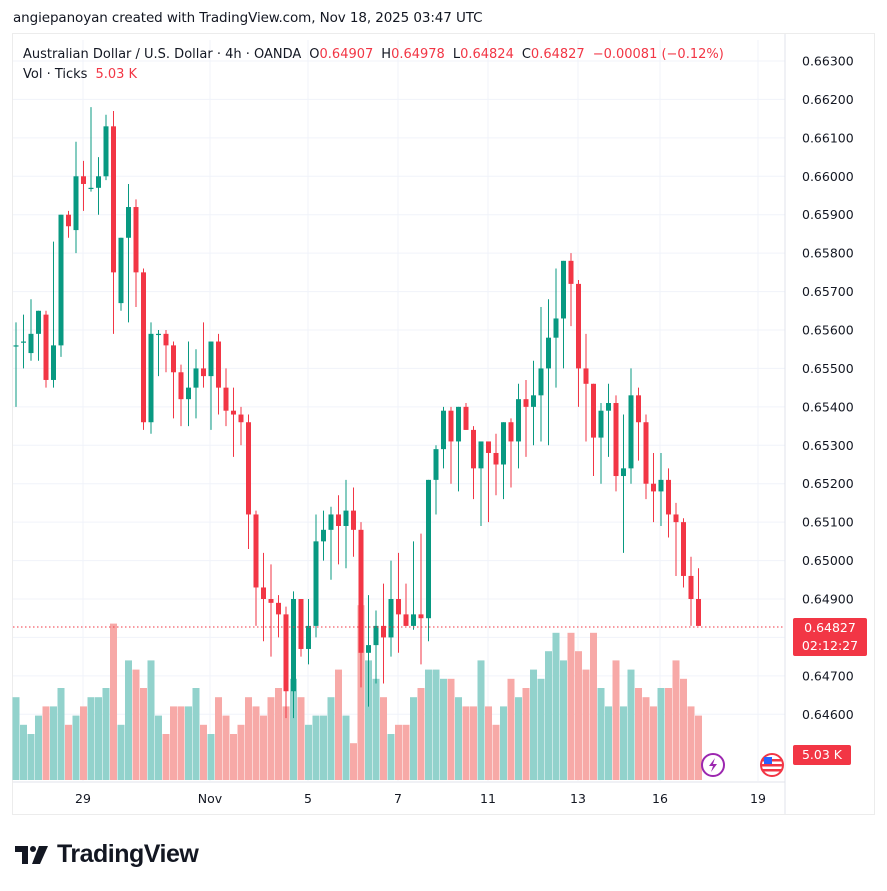 Image resolution: width=887 pixels, height=891 pixels. What do you see at coordinates (713, 765) in the screenshot?
I see `lightning-event-icon` at bounding box center [713, 765].